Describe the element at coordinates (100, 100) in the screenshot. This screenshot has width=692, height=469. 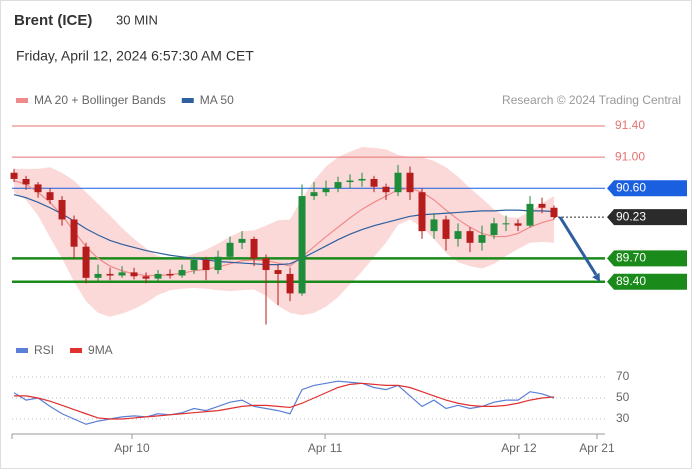
I see `legend-label: MA 20 + Bollinger Bands` at that location.